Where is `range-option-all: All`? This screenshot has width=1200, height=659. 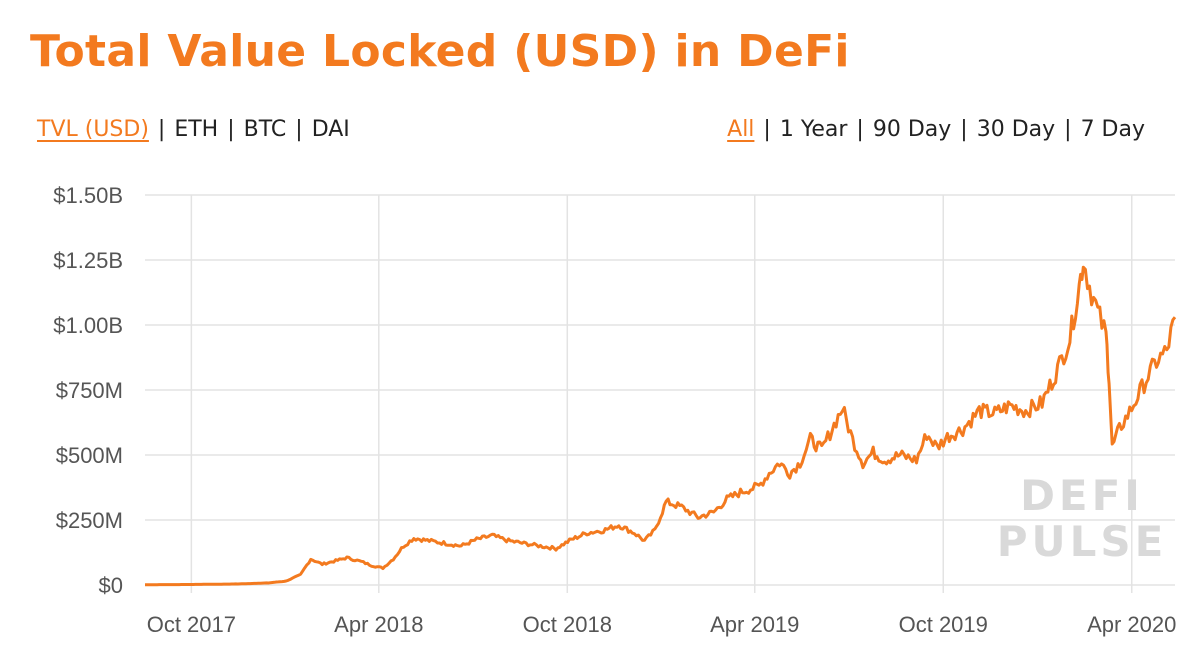
range-option-all: All is located at coordinates (741, 129).